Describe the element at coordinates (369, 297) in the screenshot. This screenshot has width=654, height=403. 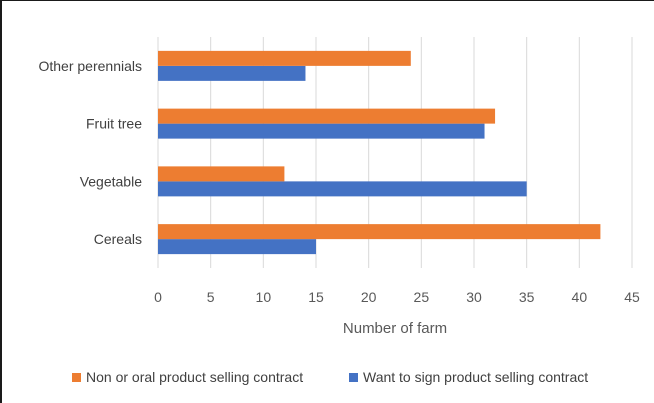
I see `x-tick-label-20: 20` at that location.